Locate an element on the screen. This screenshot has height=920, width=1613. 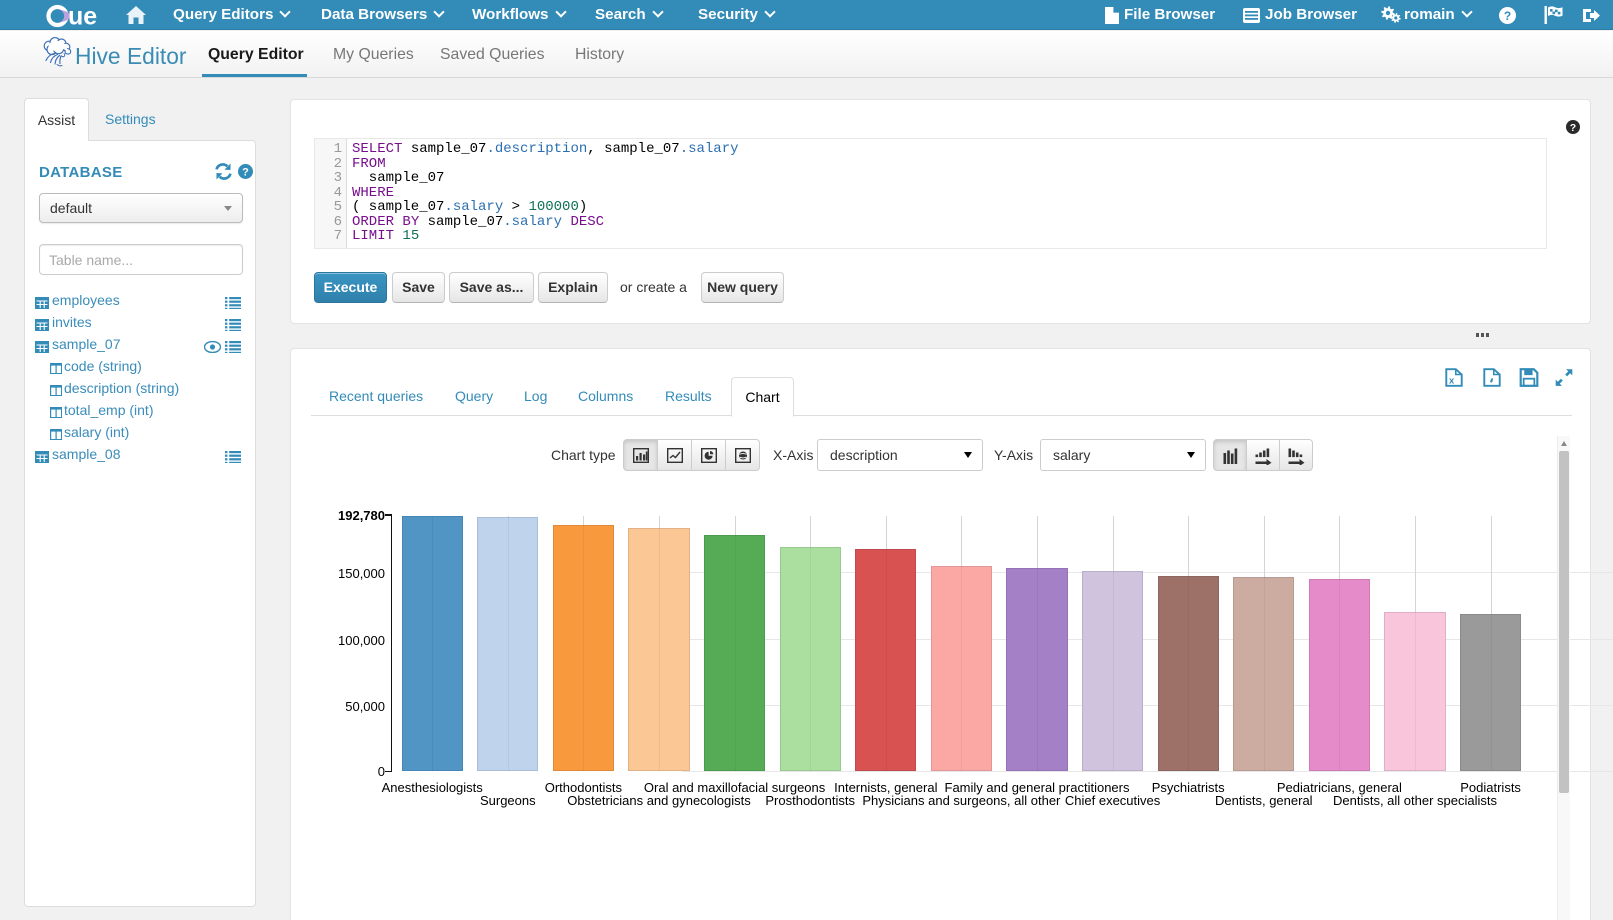
svg-text: x is located at coordinates (1452, 380).